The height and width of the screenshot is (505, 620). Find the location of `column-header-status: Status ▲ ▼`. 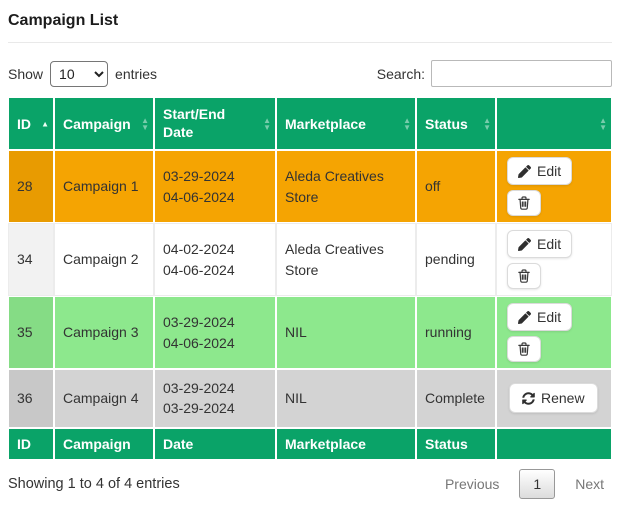

column-header-status: Status ▲ ▼ is located at coordinates (456, 123).